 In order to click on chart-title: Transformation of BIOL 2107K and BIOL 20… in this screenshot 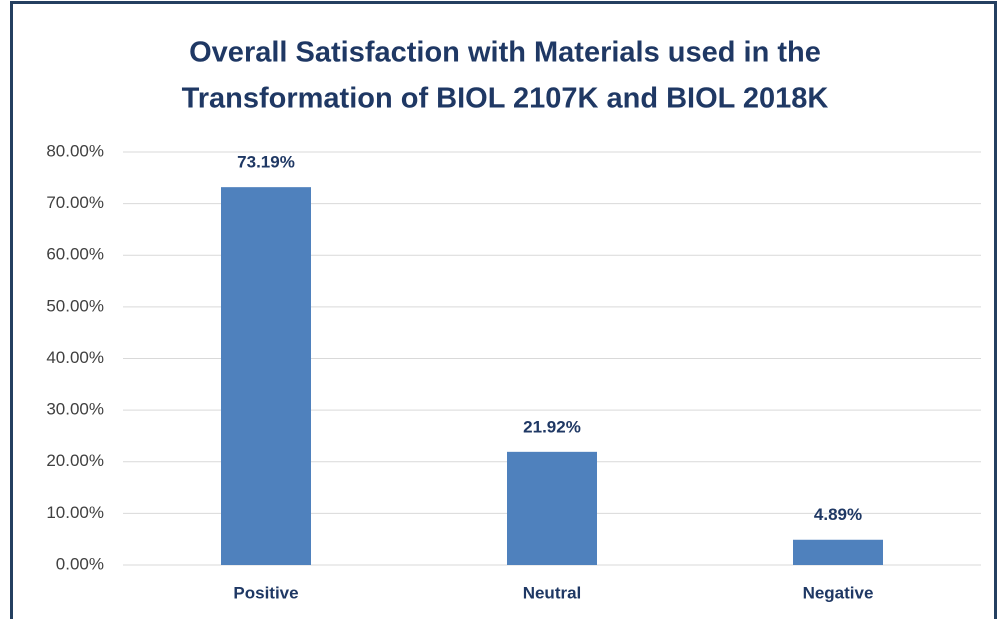, I will do `click(505, 99)`.